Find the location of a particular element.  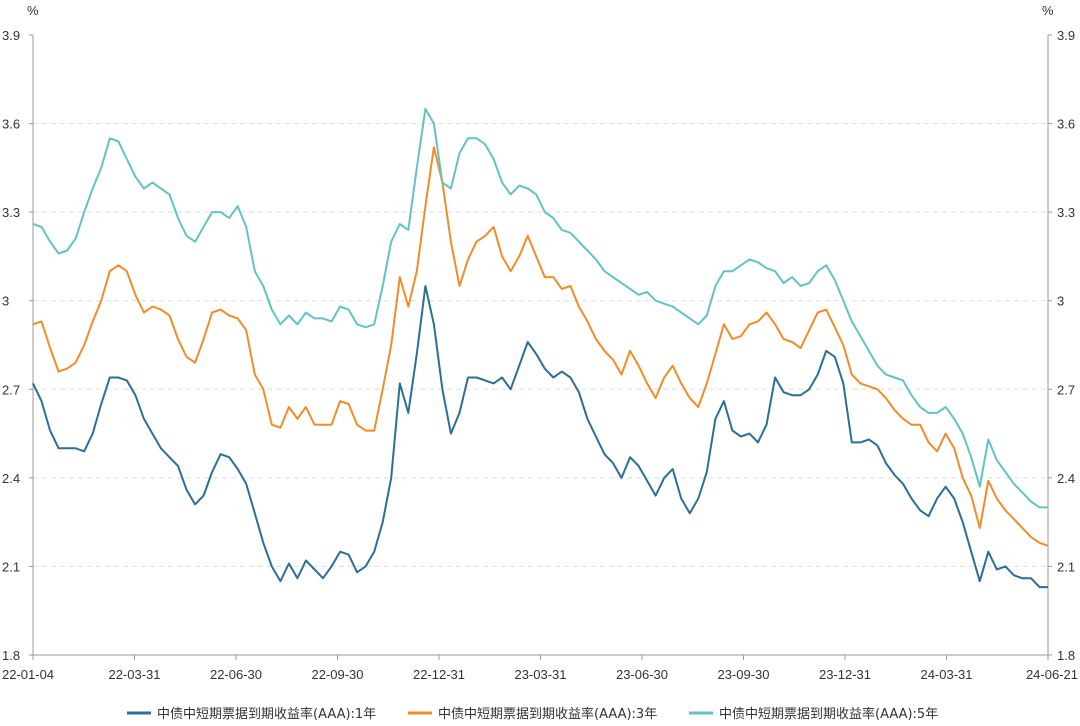

y-ticks-left: 3.9 3.6 3.3 3 2.7 2.4 2.1 1.8 is located at coordinates (17, 345).